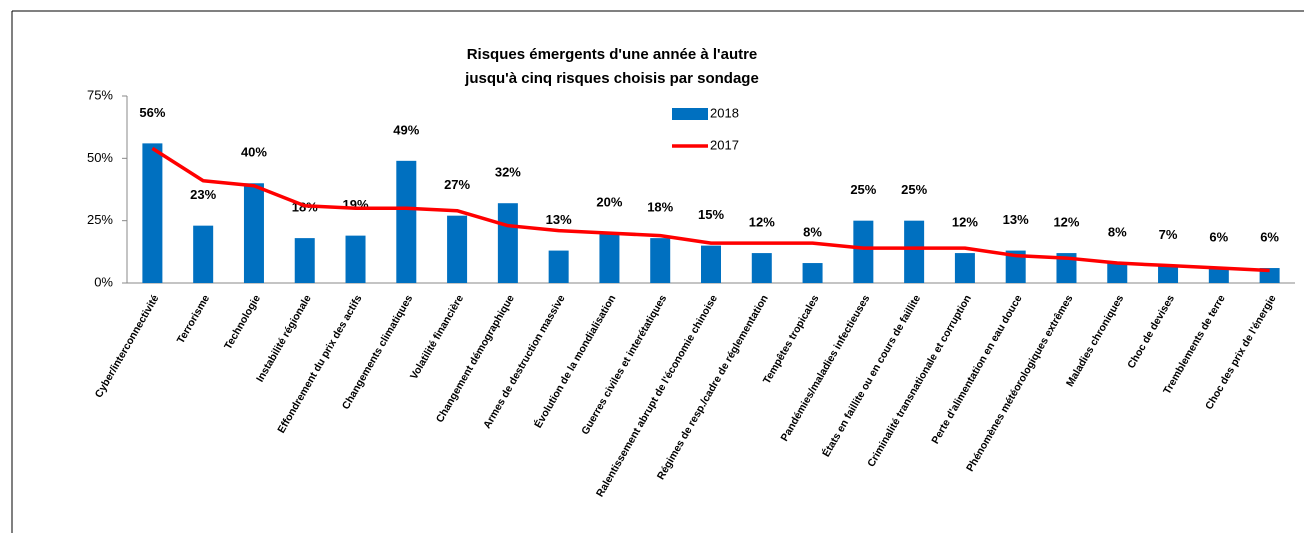  Describe the element at coordinates (612, 54) in the screenshot. I see `chart-title: Risques émergents d'une année à l'autre` at that location.